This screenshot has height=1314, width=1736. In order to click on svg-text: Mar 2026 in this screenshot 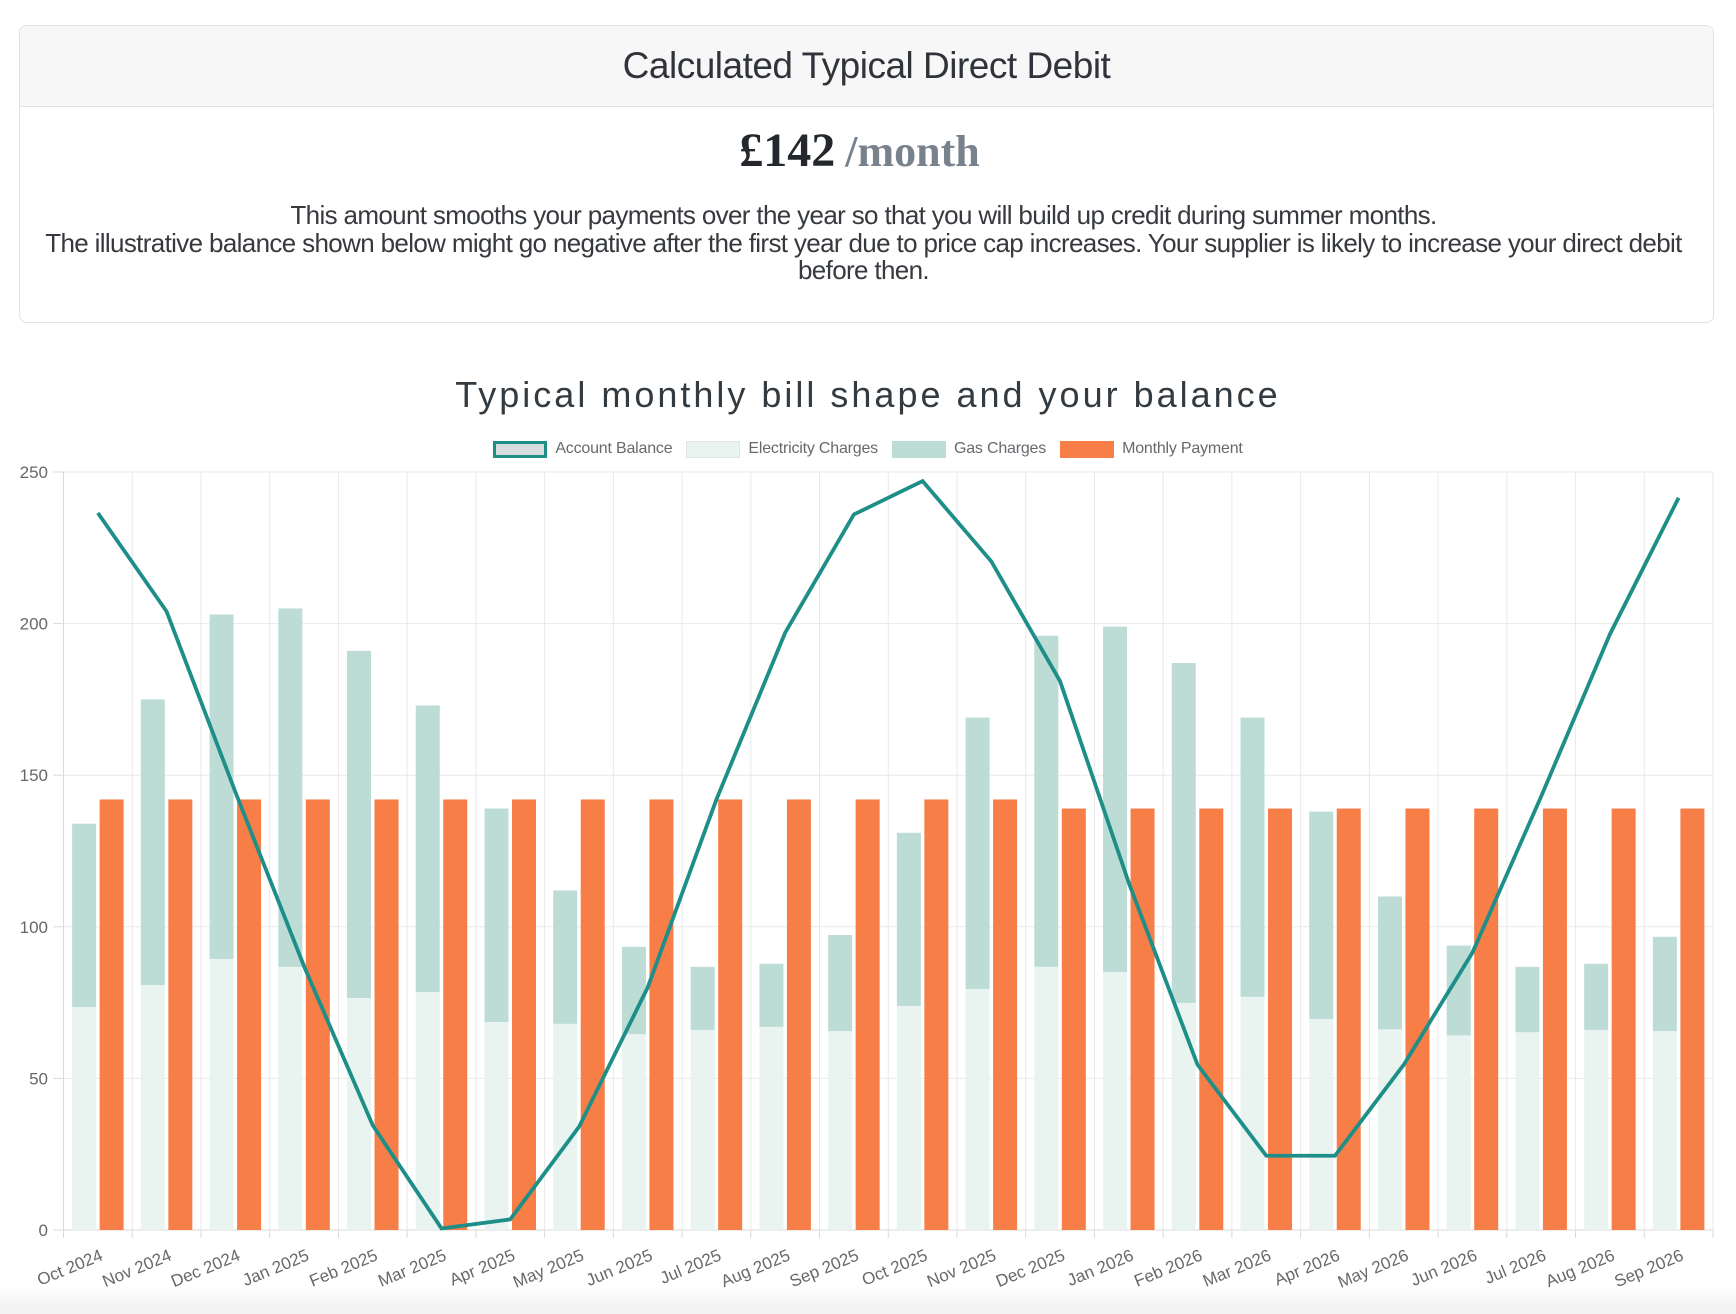, I will do `click(1237, 1268)`.